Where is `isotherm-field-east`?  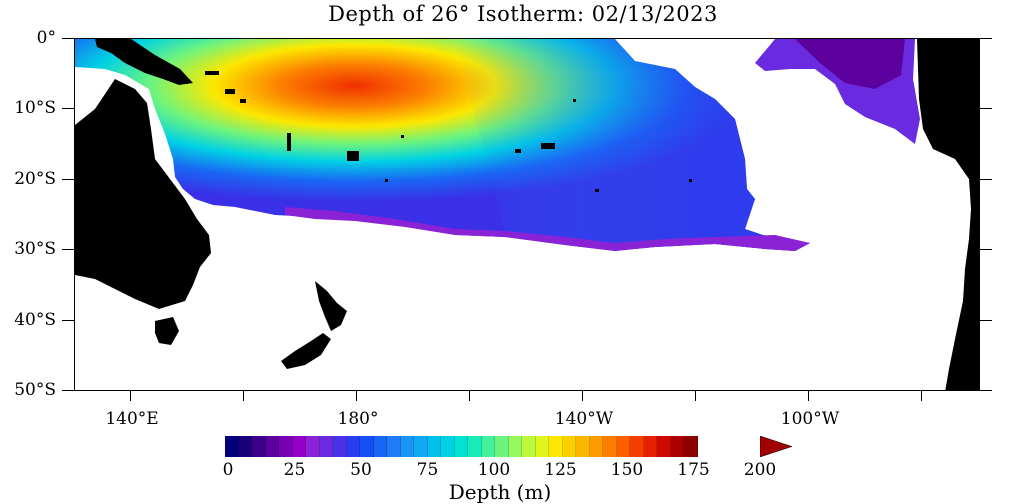 isotherm-field-east is located at coordinates (632, 145).